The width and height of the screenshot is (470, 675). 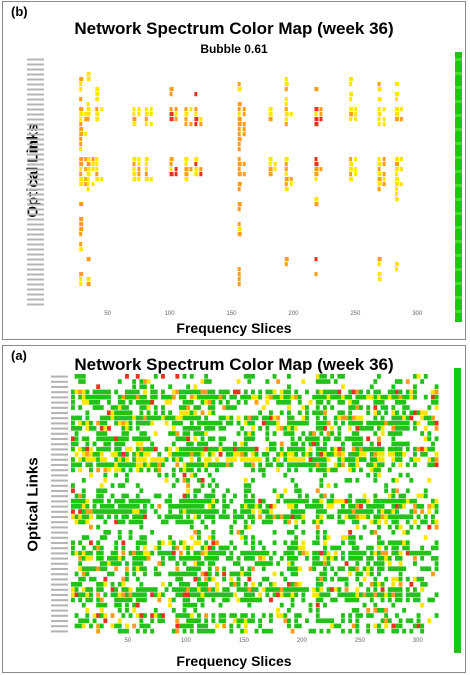 What do you see at coordinates (59, 569) in the screenshot?
I see `panel-a-row-label` at bounding box center [59, 569].